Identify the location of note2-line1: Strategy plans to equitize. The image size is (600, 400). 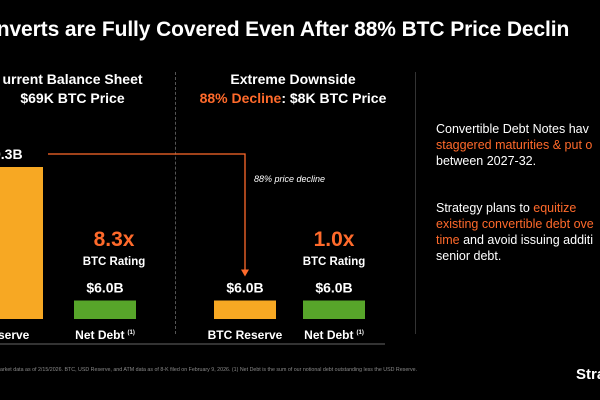
(518, 208).